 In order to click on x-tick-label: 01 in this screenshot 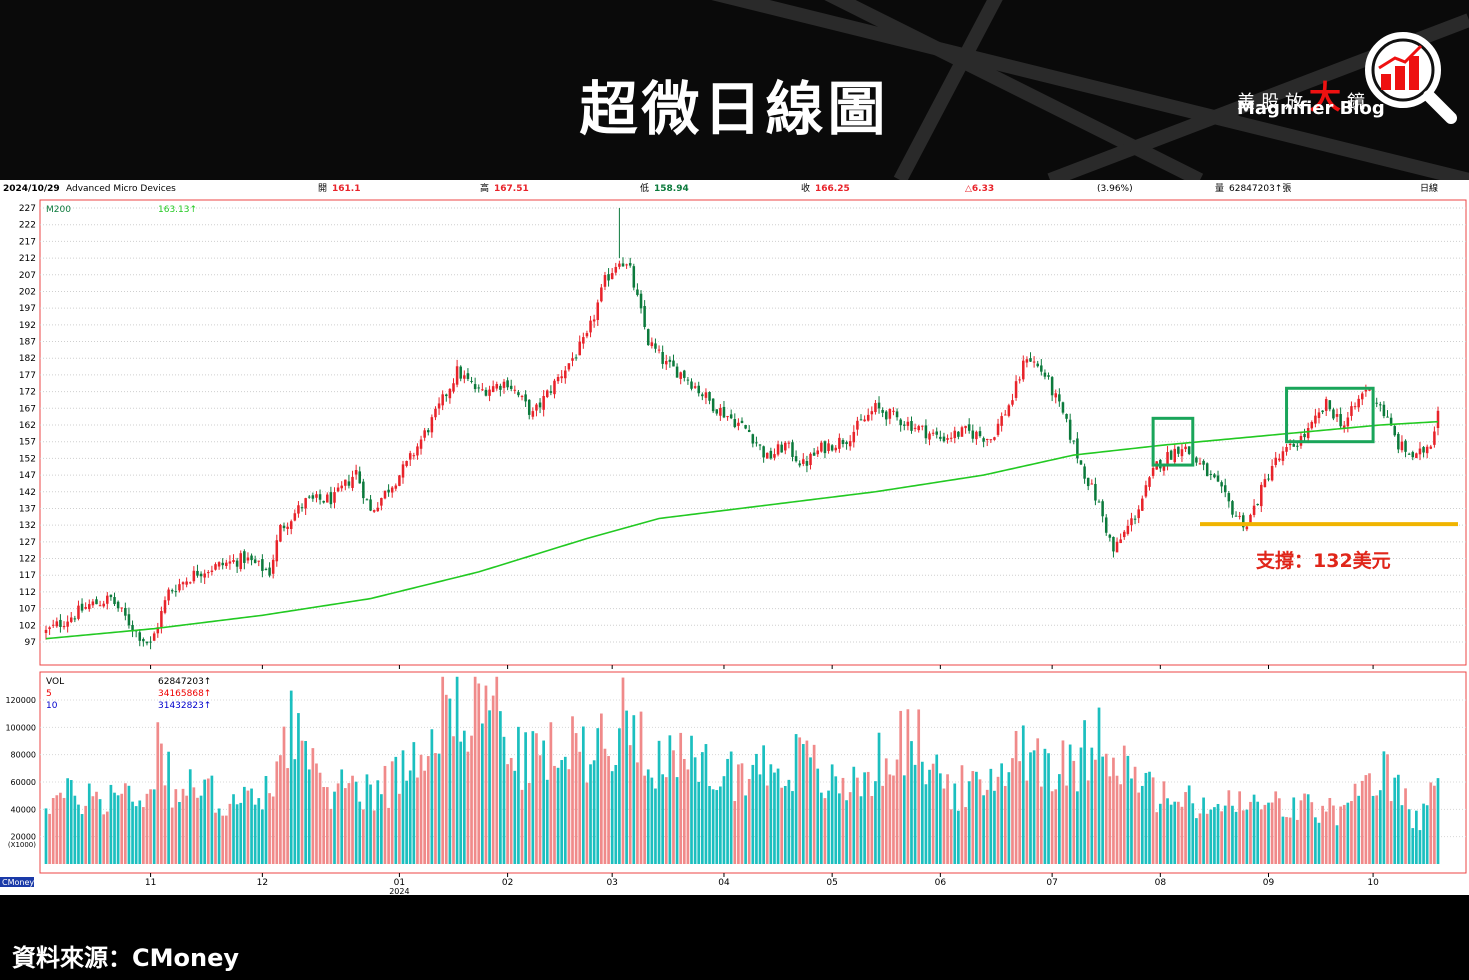, I will do `click(399, 883)`.